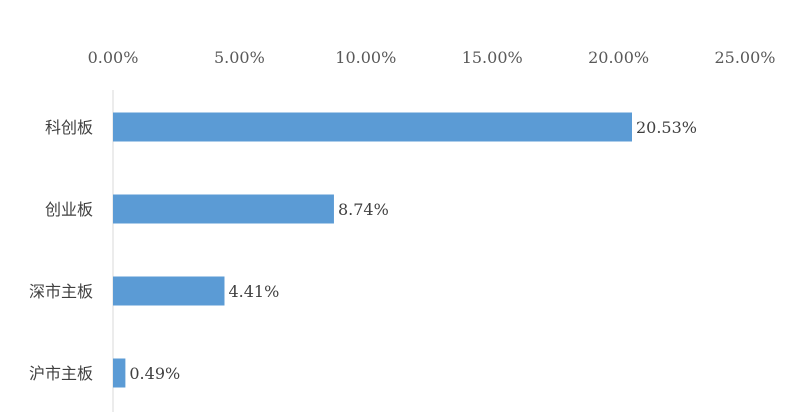 This screenshot has width=793, height=412. Describe the element at coordinates (365, 57) in the screenshot. I see `x-tick-label: 10.00%` at that location.